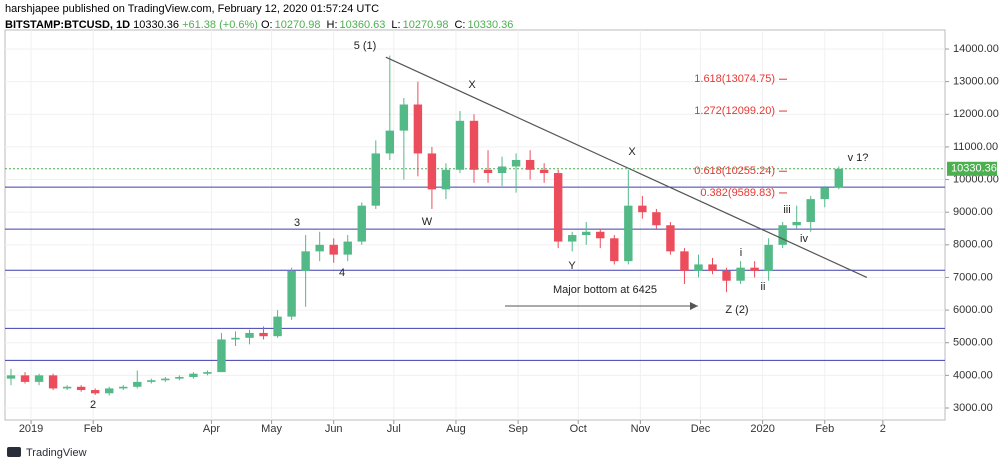 Image resolution: width=1000 pixels, height=467 pixels. What do you see at coordinates (572, 266) in the screenshot?
I see `wave-label: Y` at bounding box center [572, 266].